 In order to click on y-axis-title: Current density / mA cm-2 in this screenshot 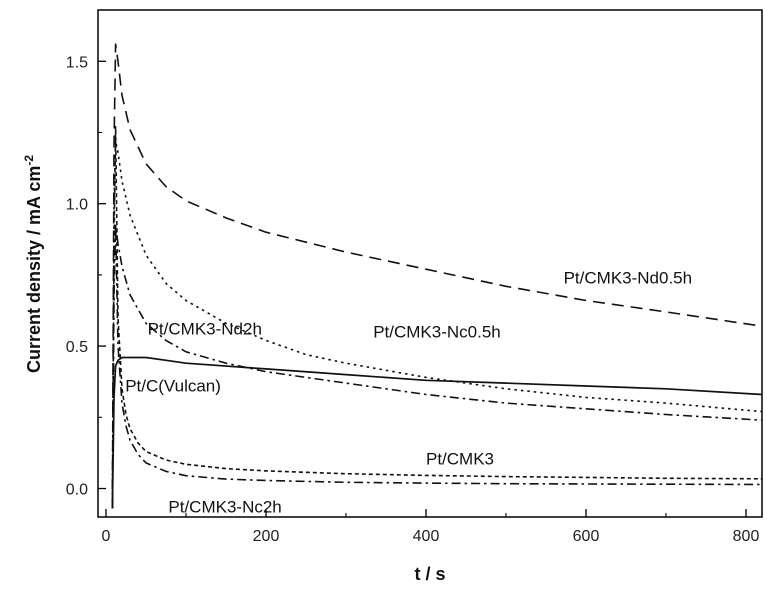, I will do `click(33, 264)`.